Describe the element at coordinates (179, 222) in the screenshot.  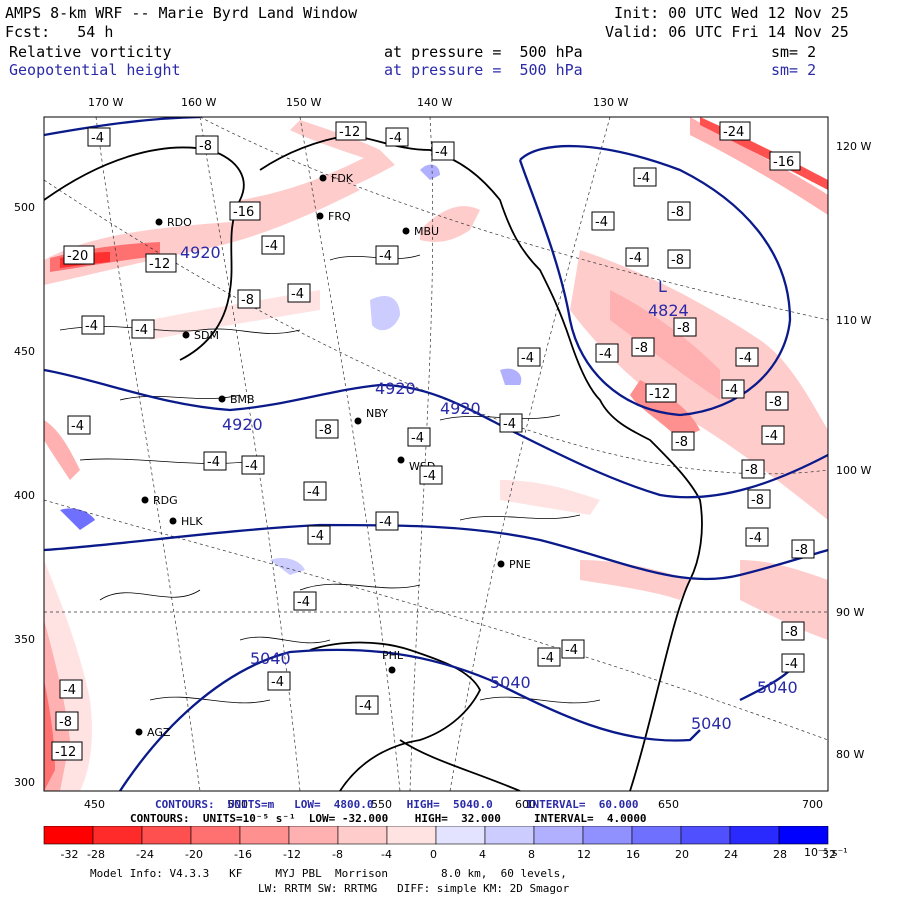
I see `station-label: RDO` at that location.